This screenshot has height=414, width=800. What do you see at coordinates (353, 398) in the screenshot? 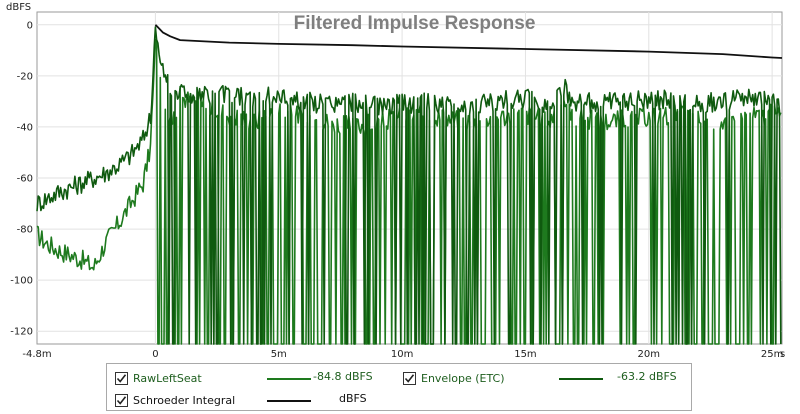
I see `legend-value-schroeder: dBFS` at bounding box center [353, 398].